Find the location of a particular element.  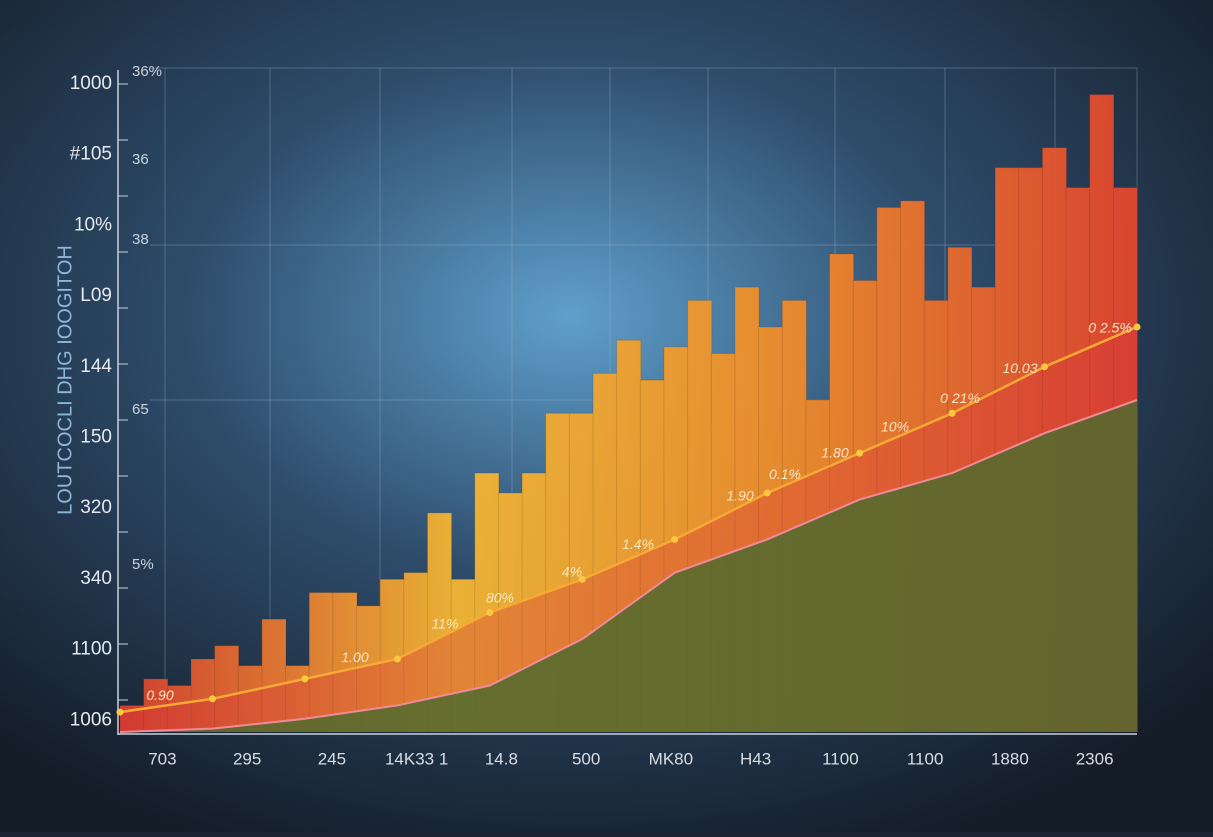

annotation: 1.90 is located at coordinates (739, 495).